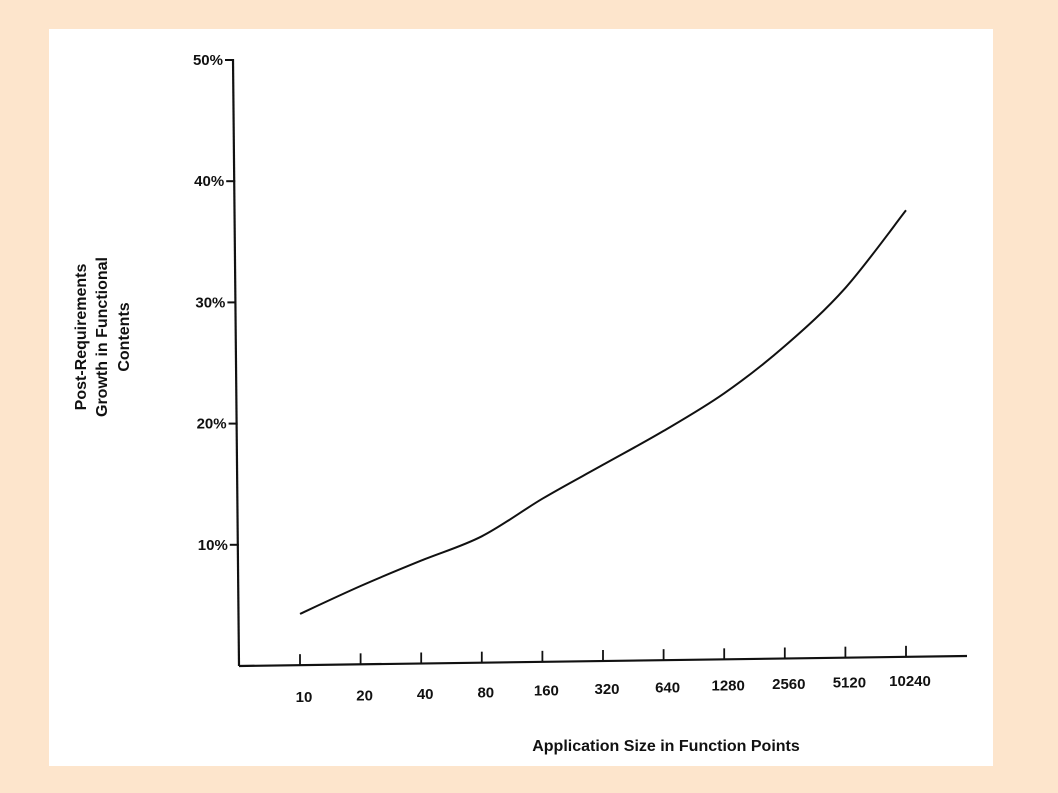 This screenshot has width=1058, height=793. What do you see at coordinates (209, 181) in the screenshot?
I see `y-tick-label-40: 40%` at bounding box center [209, 181].